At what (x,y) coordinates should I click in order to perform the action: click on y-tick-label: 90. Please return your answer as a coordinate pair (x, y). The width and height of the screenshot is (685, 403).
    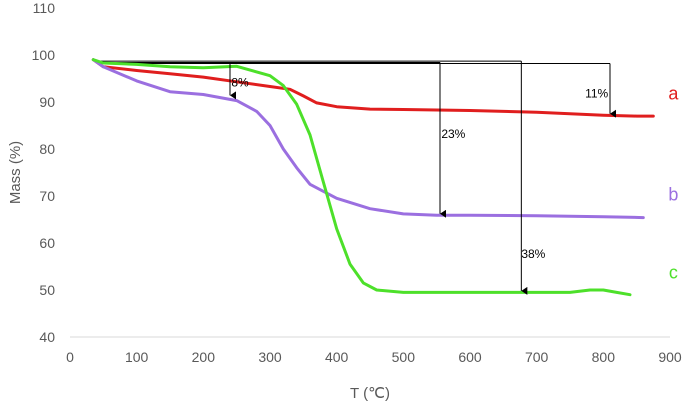
    Looking at the image, I should click on (47, 102).